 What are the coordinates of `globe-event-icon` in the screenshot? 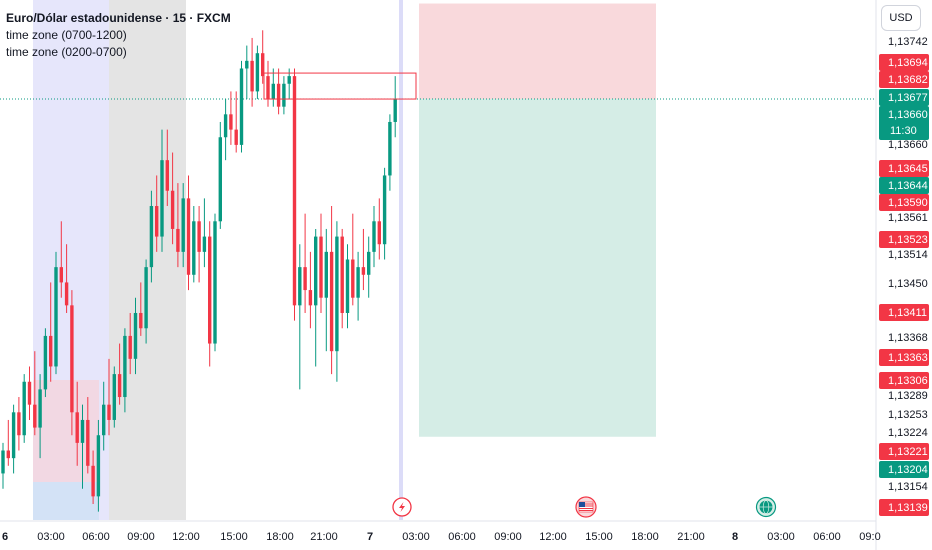 It's located at (766, 507).